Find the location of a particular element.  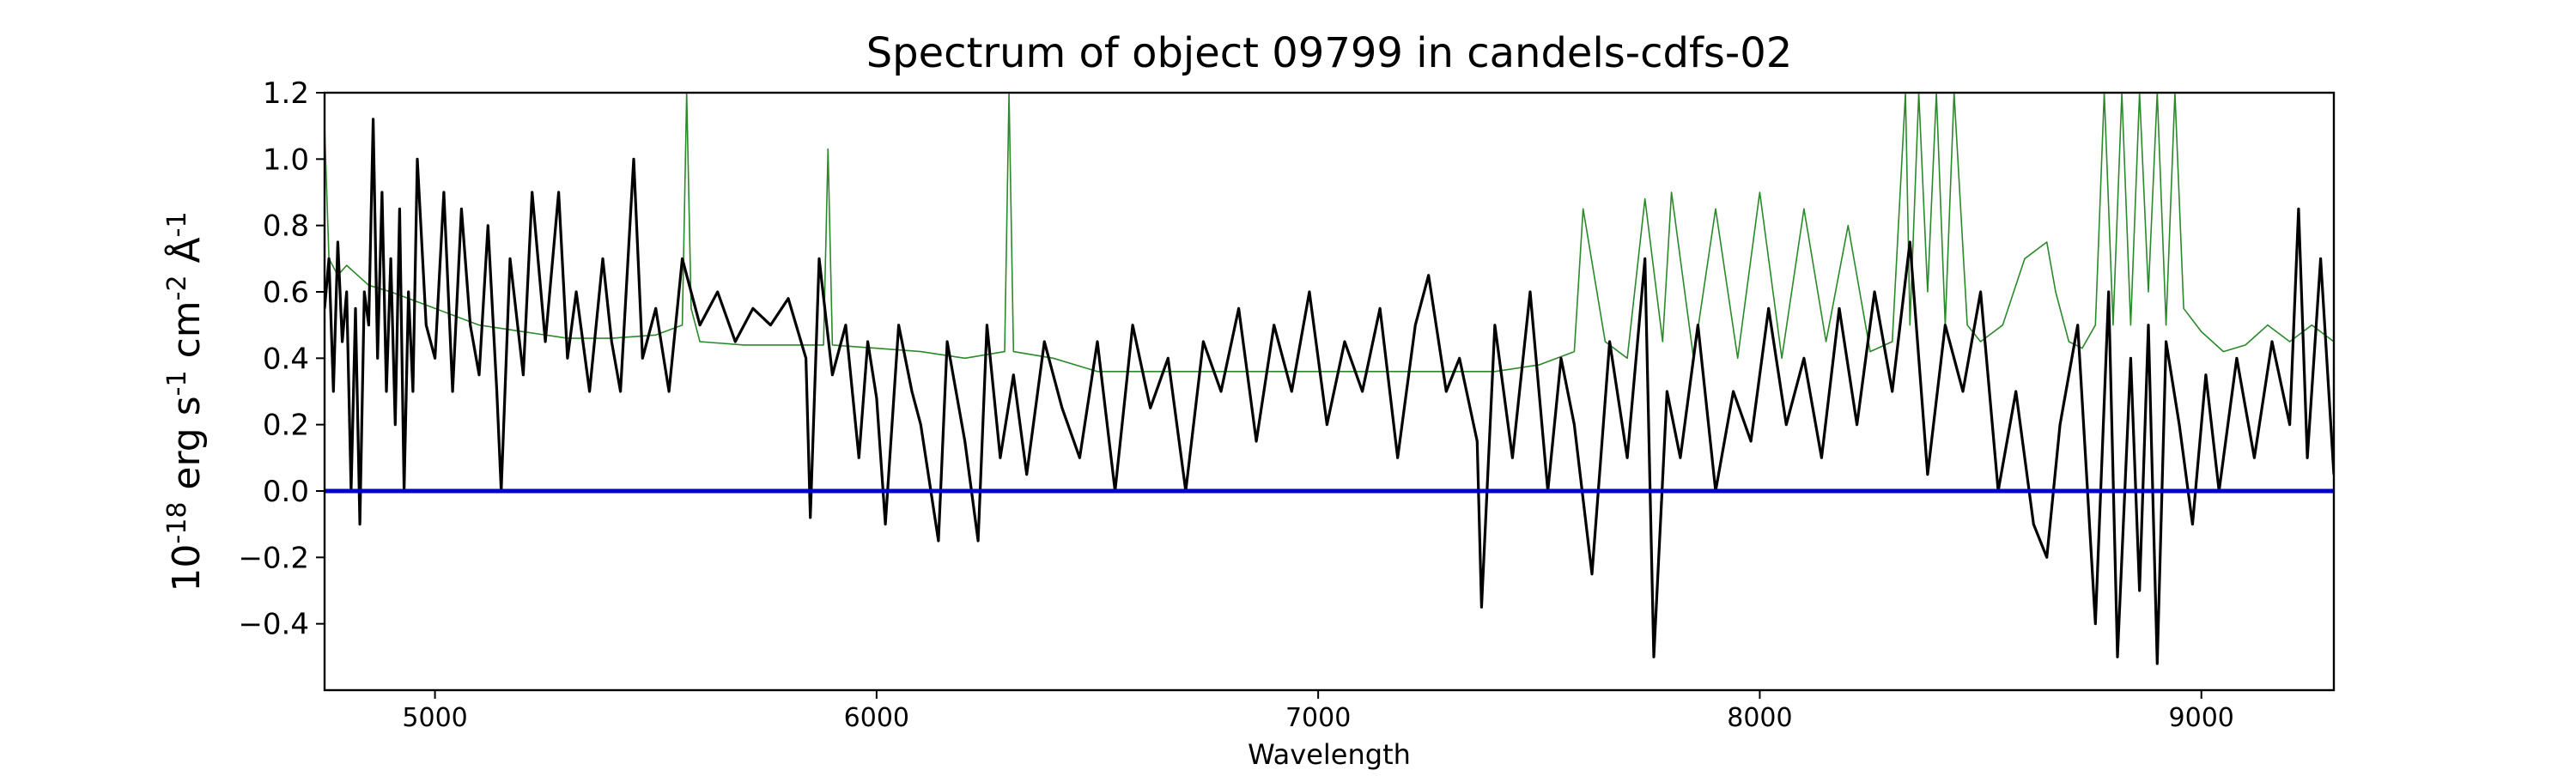

y-tick-label: 0.2 is located at coordinates (286, 426).